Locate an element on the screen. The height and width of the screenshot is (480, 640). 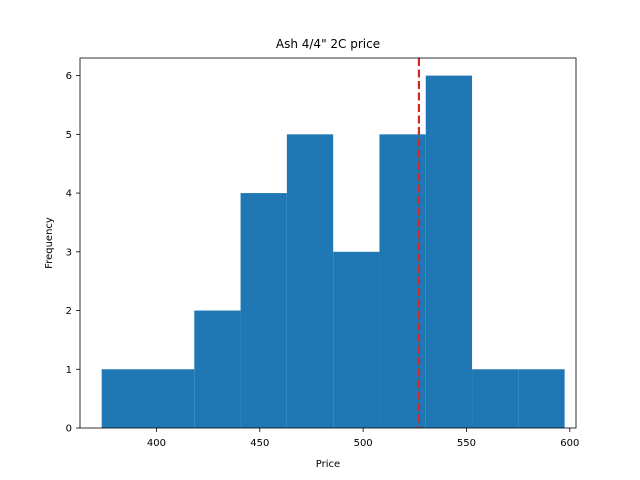
chart-title: Ash 4/4" 2C price is located at coordinates (328, 44).